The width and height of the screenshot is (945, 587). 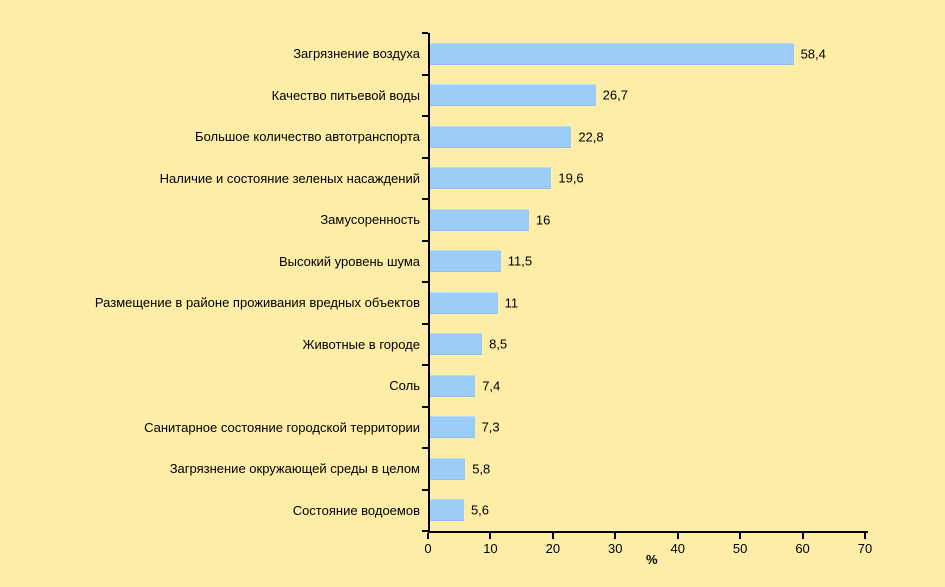 I want to click on bar-track: 5,8, so click(x=686, y=469).